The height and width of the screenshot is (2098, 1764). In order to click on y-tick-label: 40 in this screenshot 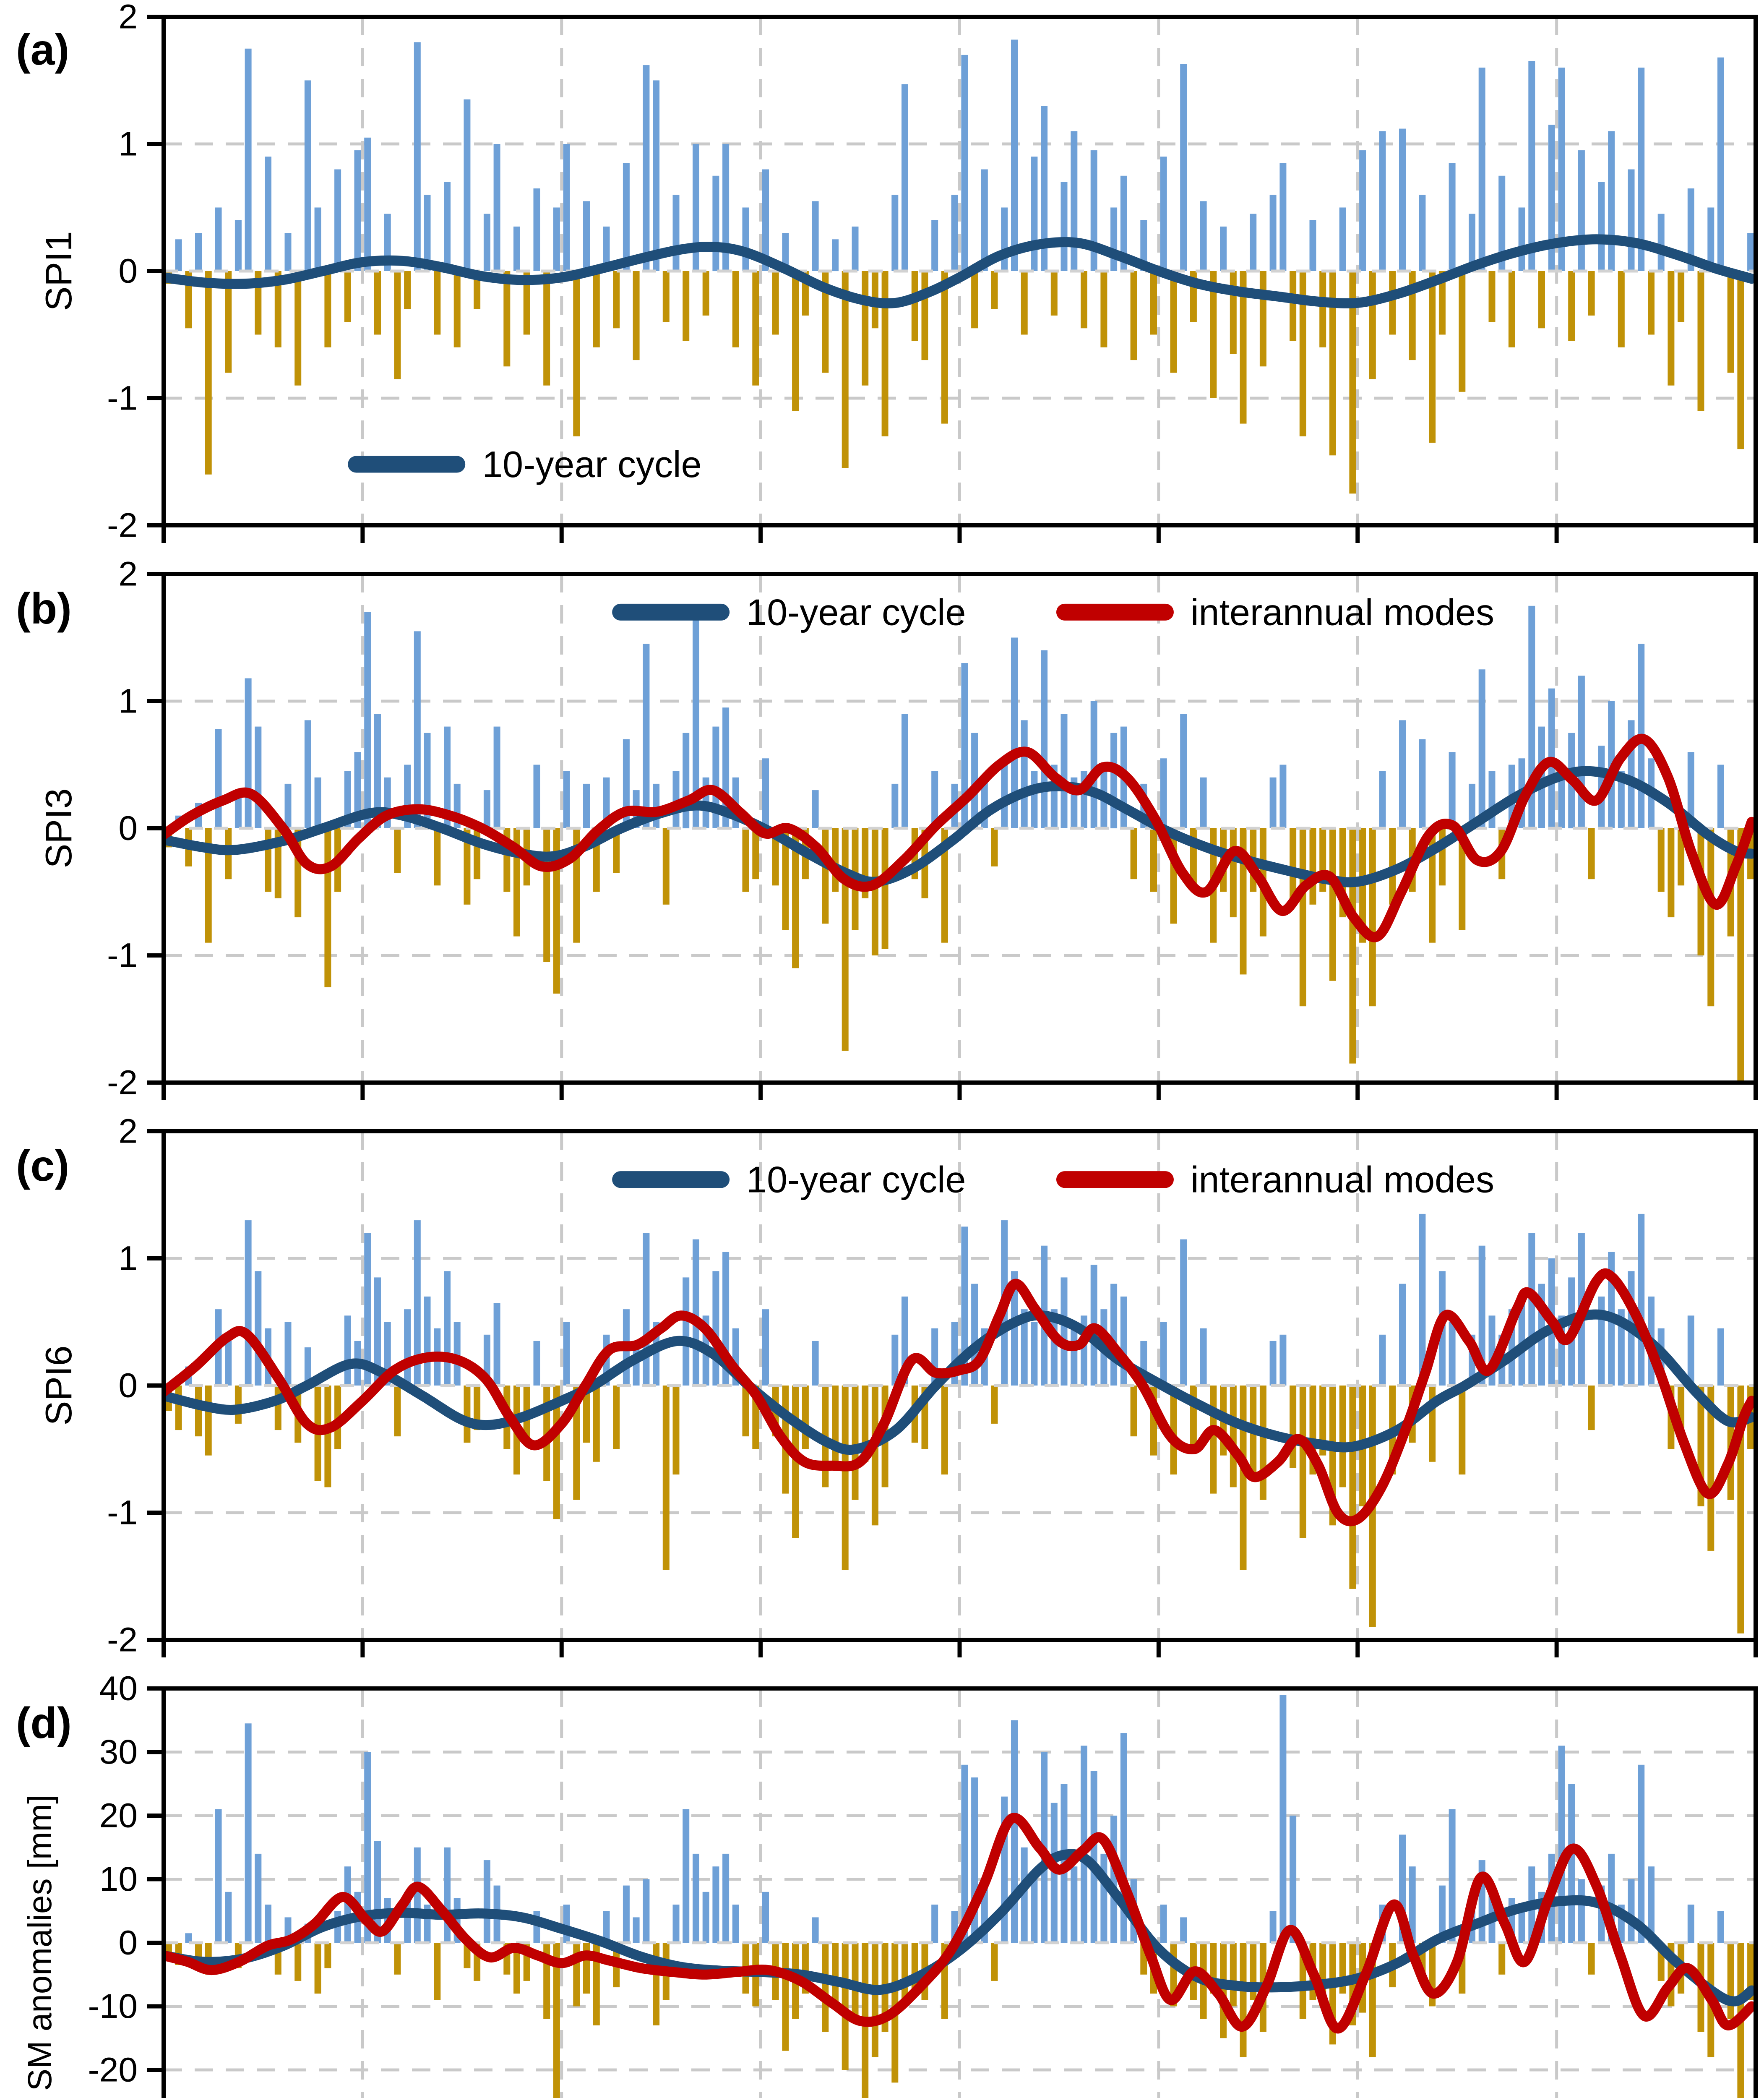, I will do `click(118, 1689)`.